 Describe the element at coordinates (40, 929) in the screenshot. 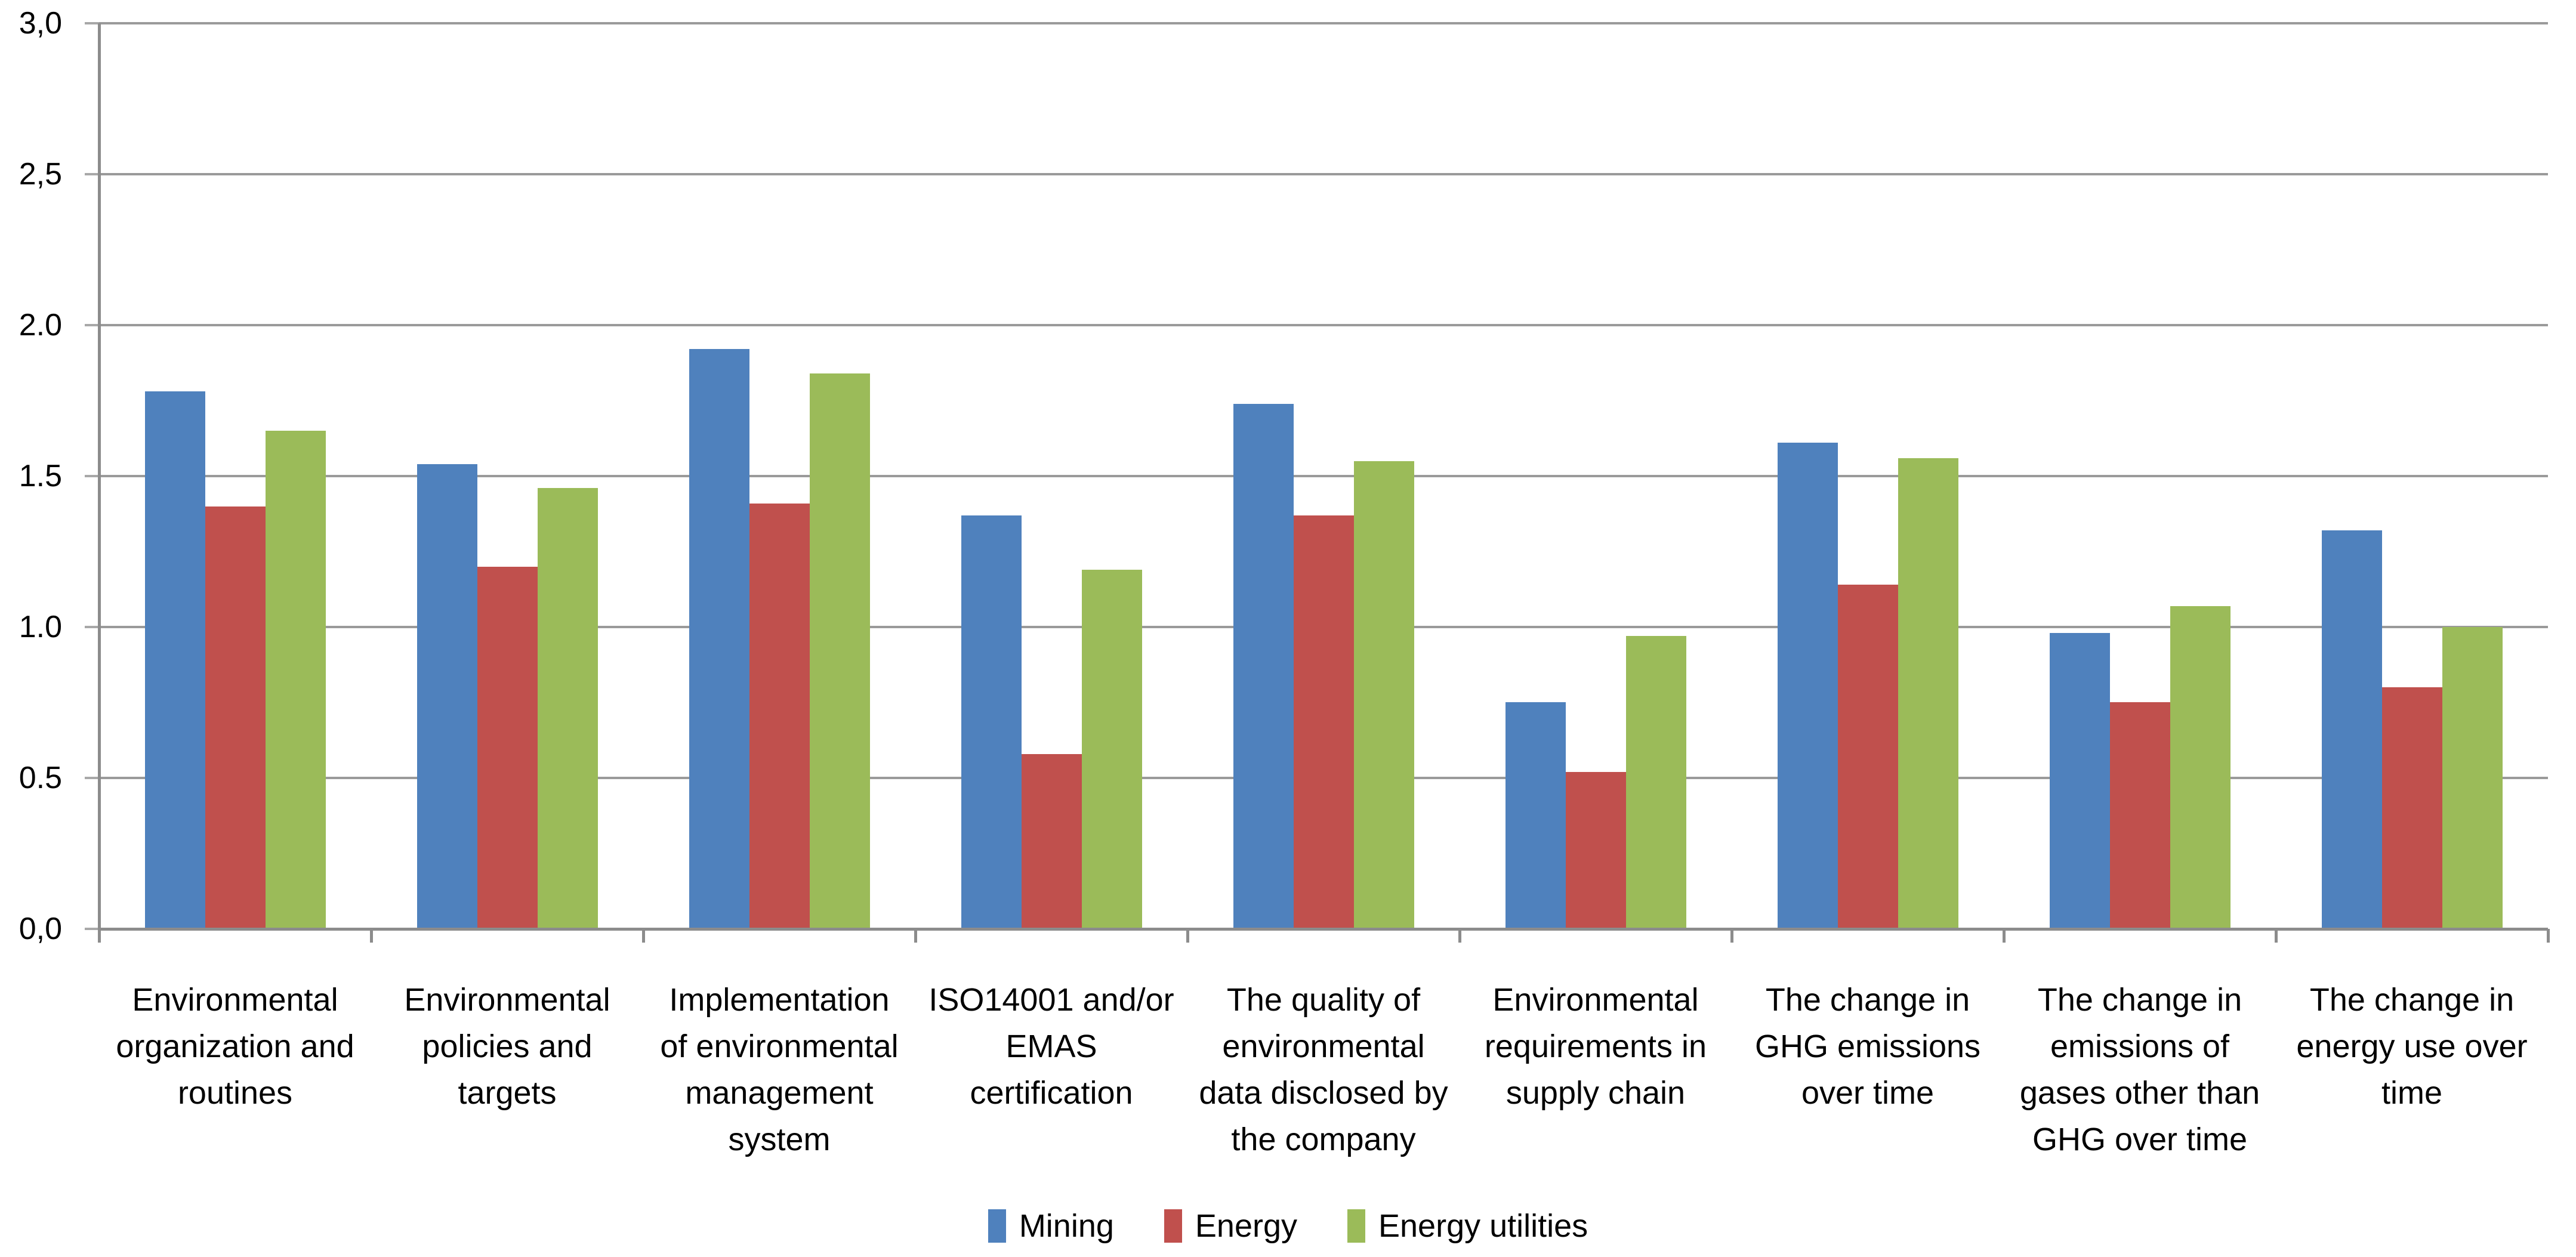

I see `y-tick-label: 0,0` at that location.